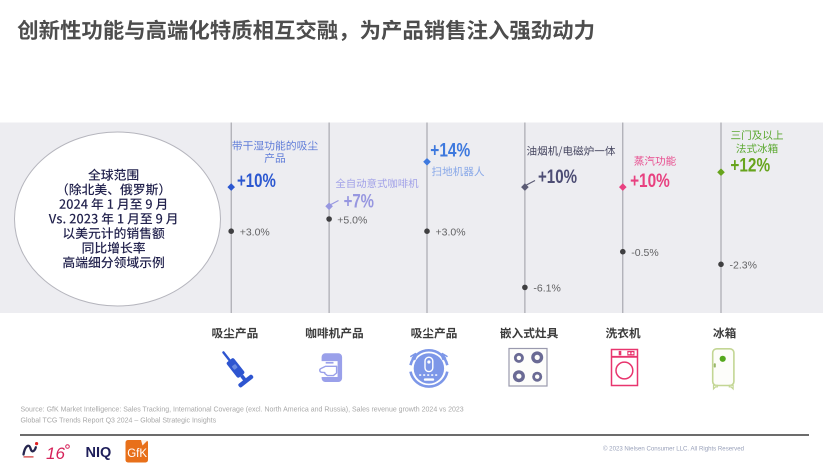 This screenshot has height=464, width=829. Describe the element at coordinates (750, 166) in the screenshot. I see `svg-text: +12%` at that location.